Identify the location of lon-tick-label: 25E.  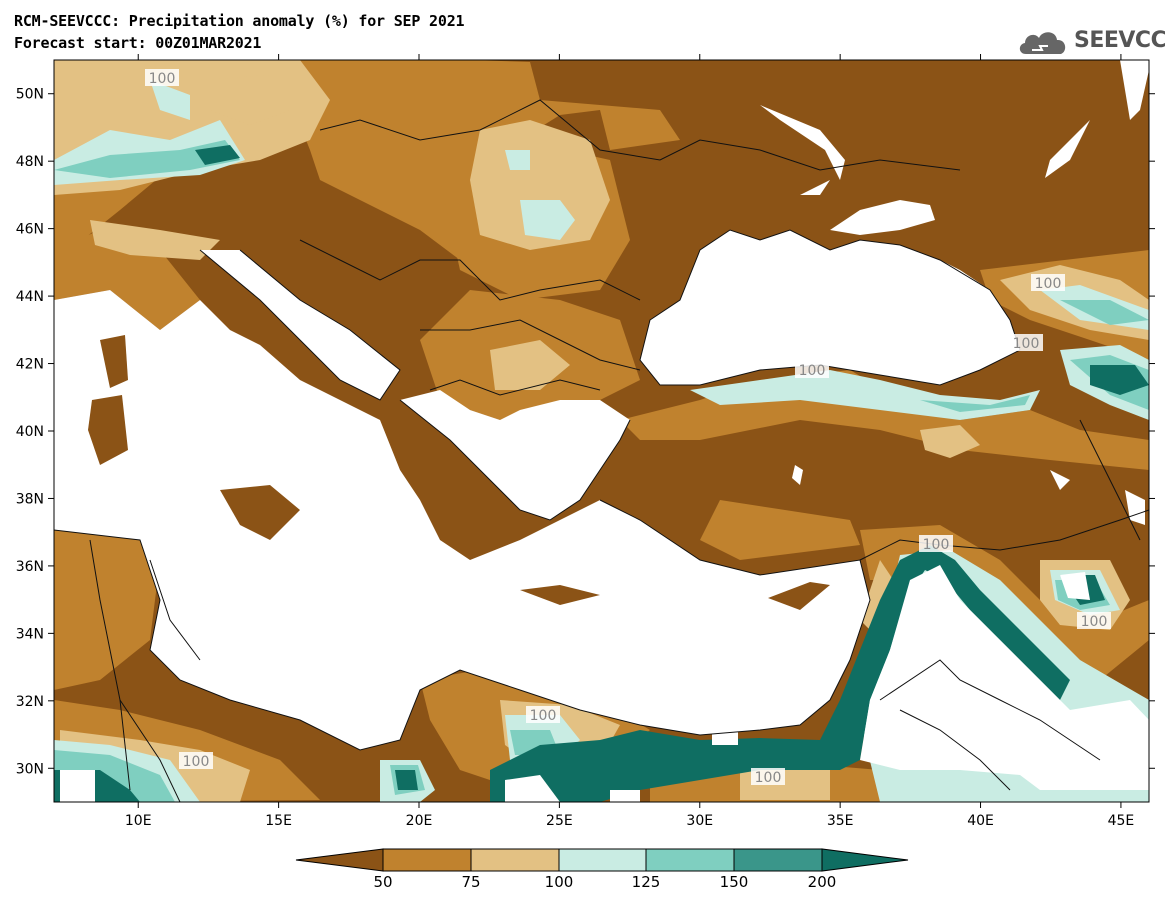
(559, 821).